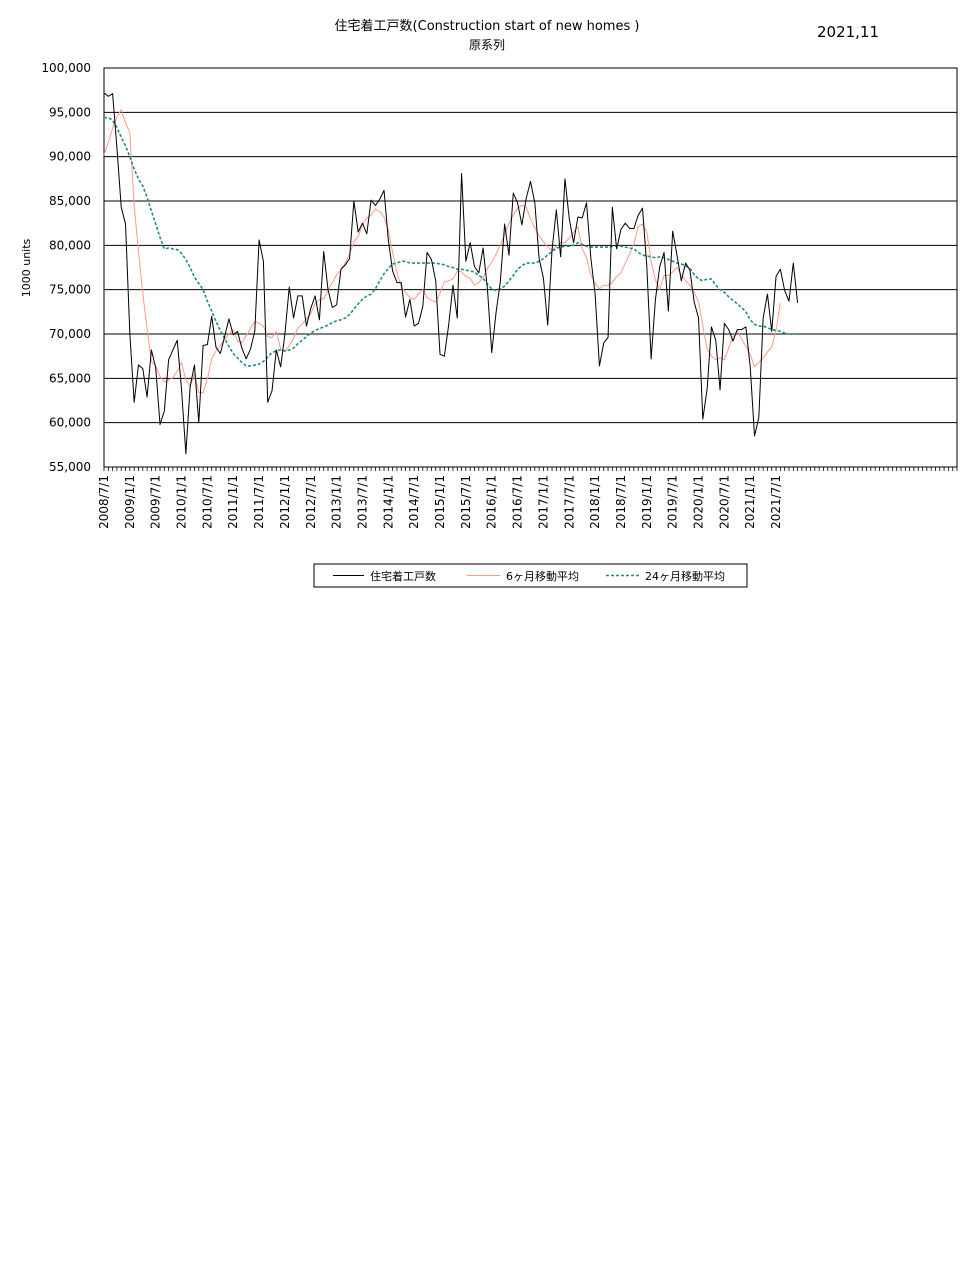 The image size is (967, 1268). I want to click on y-tick-label: 65,000, so click(70, 378).